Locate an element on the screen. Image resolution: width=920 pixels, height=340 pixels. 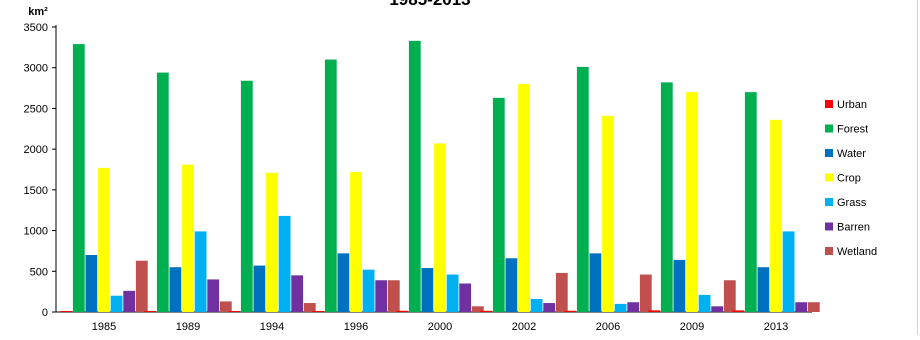
bar-water-2009 is located at coordinates (679, 285).